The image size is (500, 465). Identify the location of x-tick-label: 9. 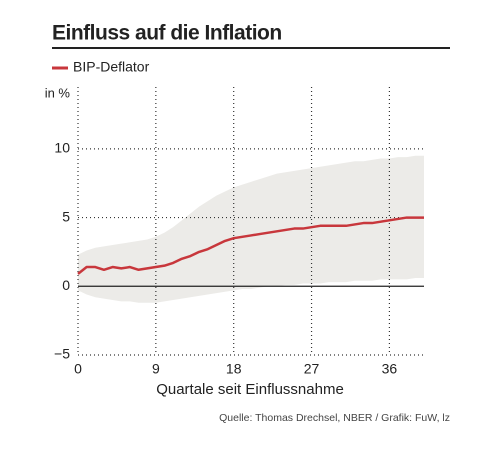
(156, 369).